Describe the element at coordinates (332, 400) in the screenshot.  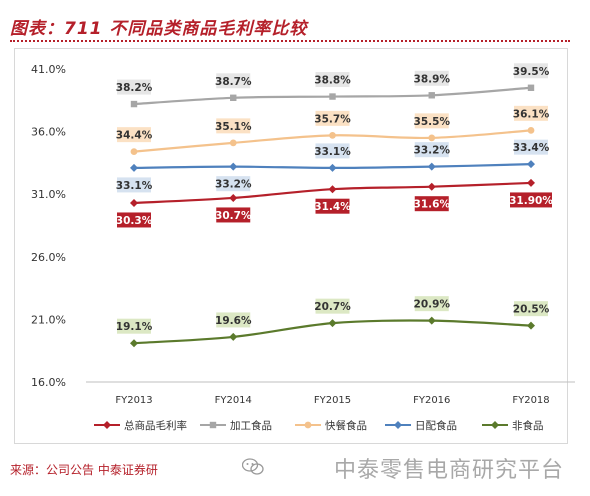
I see `x-tick-label: FY2015` at that location.